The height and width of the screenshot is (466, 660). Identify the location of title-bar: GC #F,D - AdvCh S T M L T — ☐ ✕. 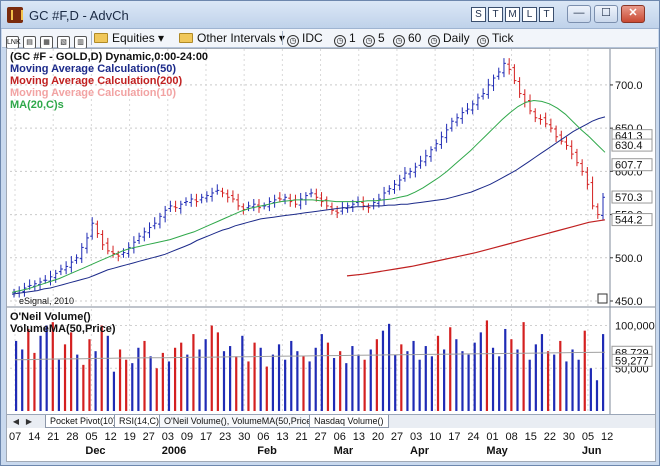
(330, 15).